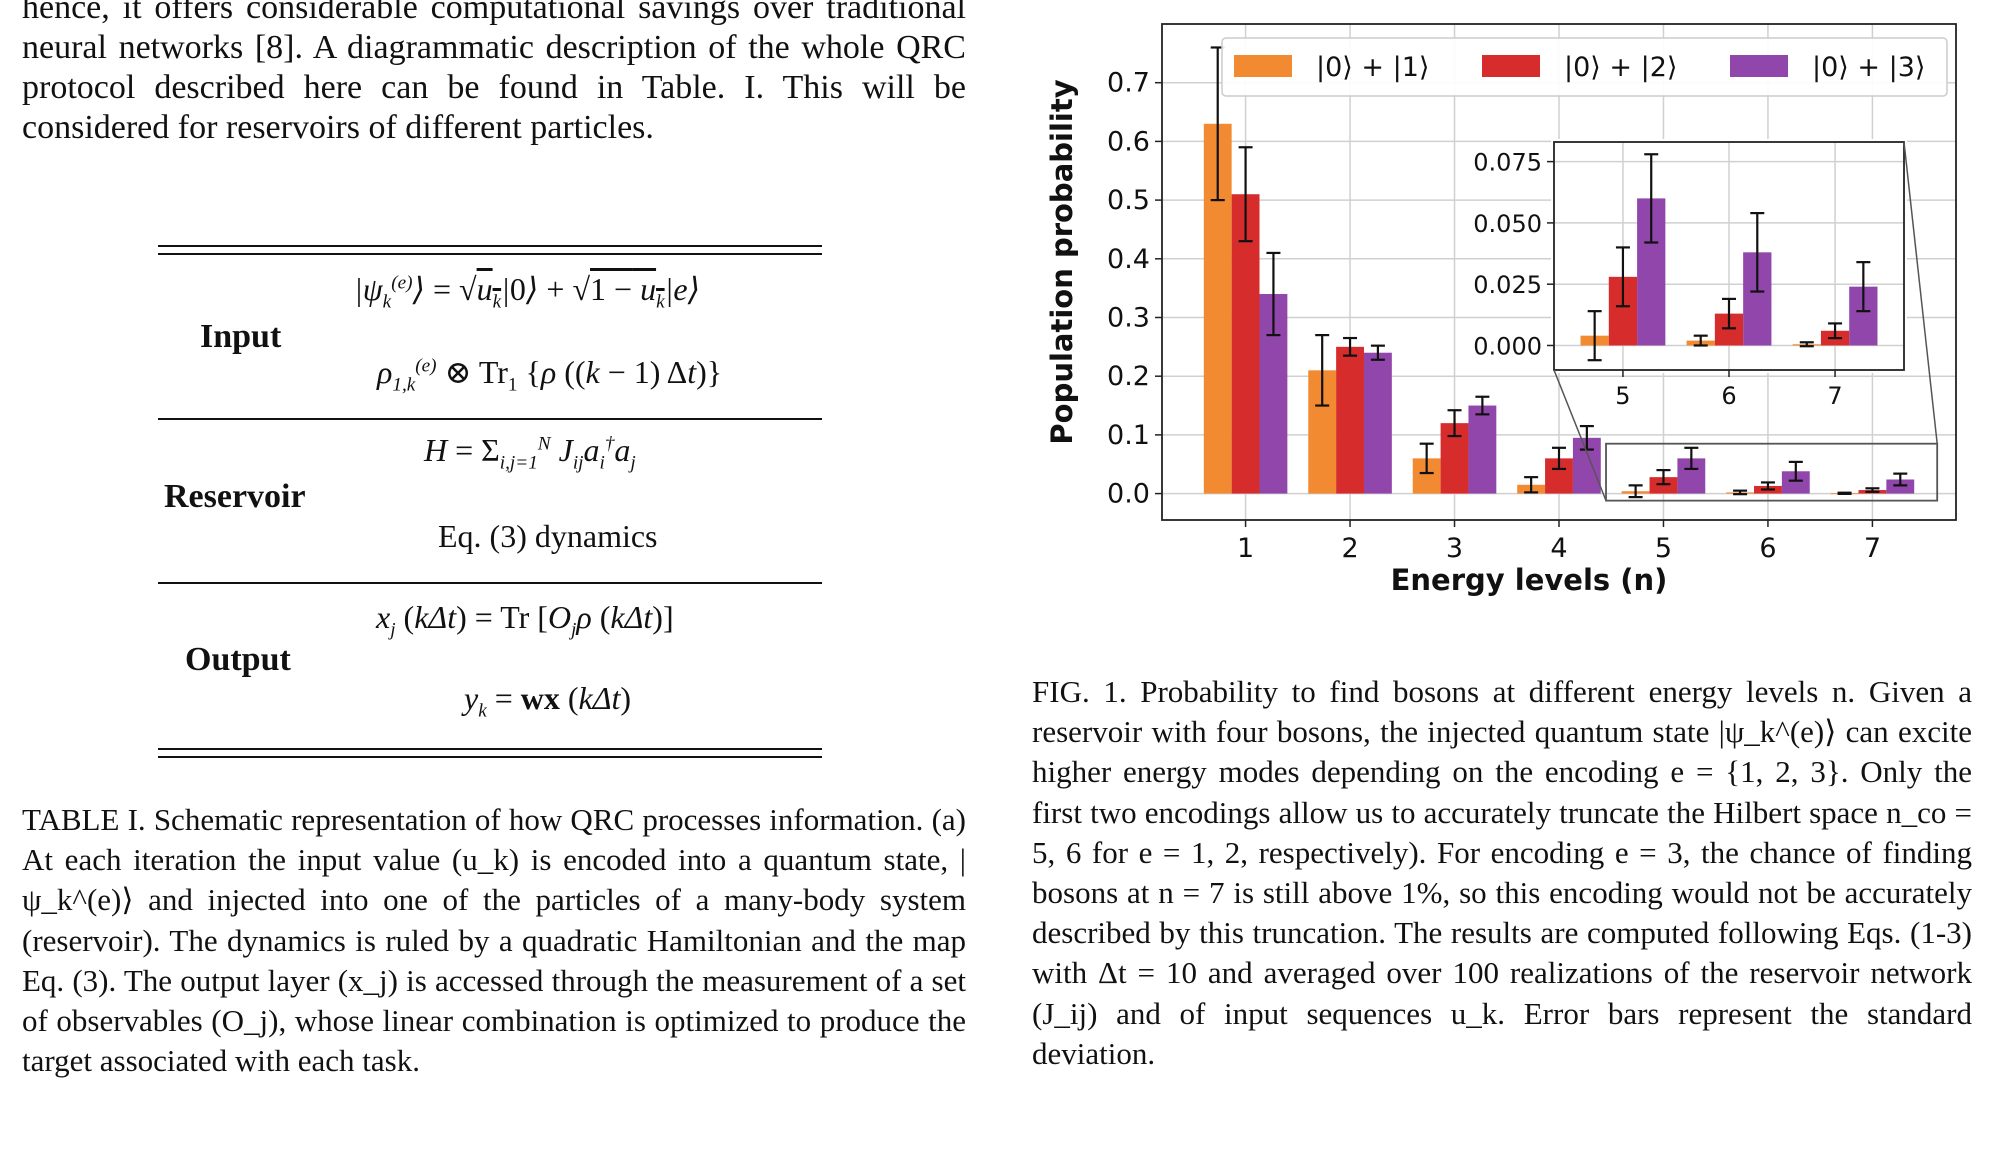 The height and width of the screenshot is (1164, 1990). I want to click on x-tick-label: 1, so click(1245, 548).